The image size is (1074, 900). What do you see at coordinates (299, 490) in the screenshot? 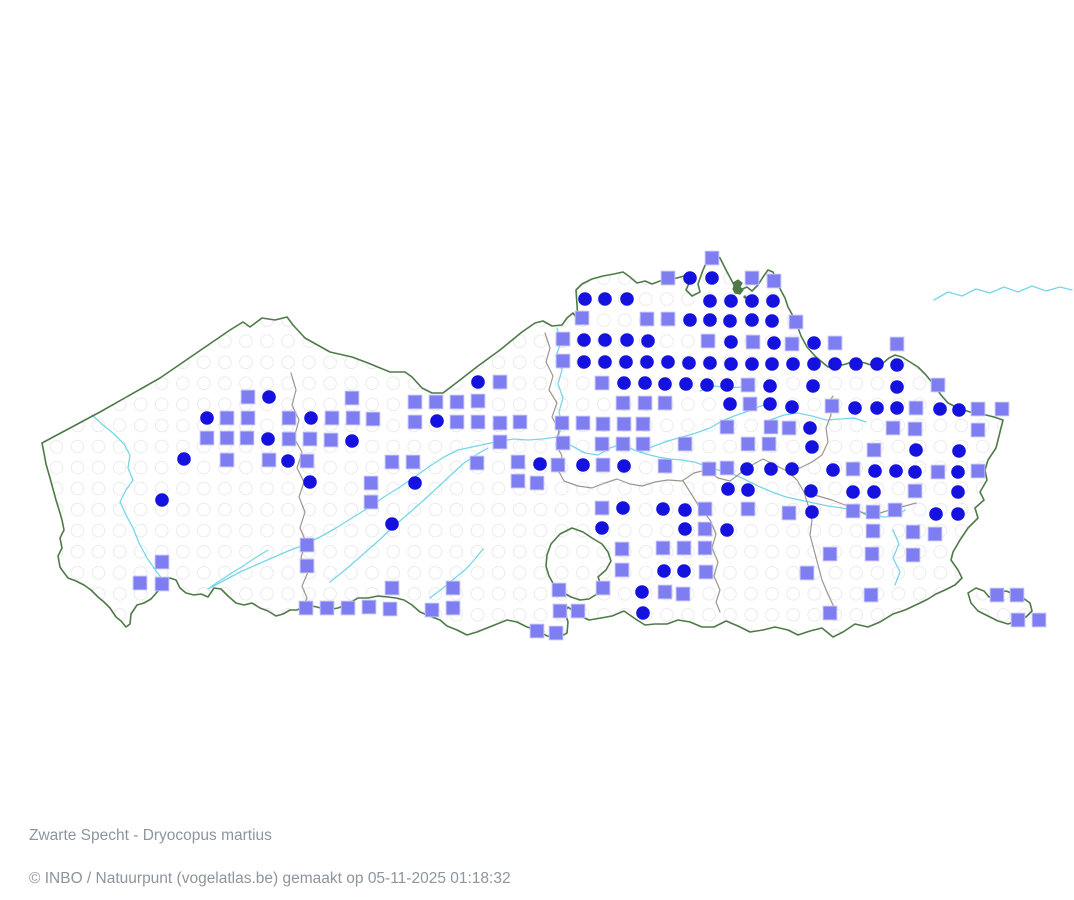
I see `border-west-east-flanders` at bounding box center [299, 490].